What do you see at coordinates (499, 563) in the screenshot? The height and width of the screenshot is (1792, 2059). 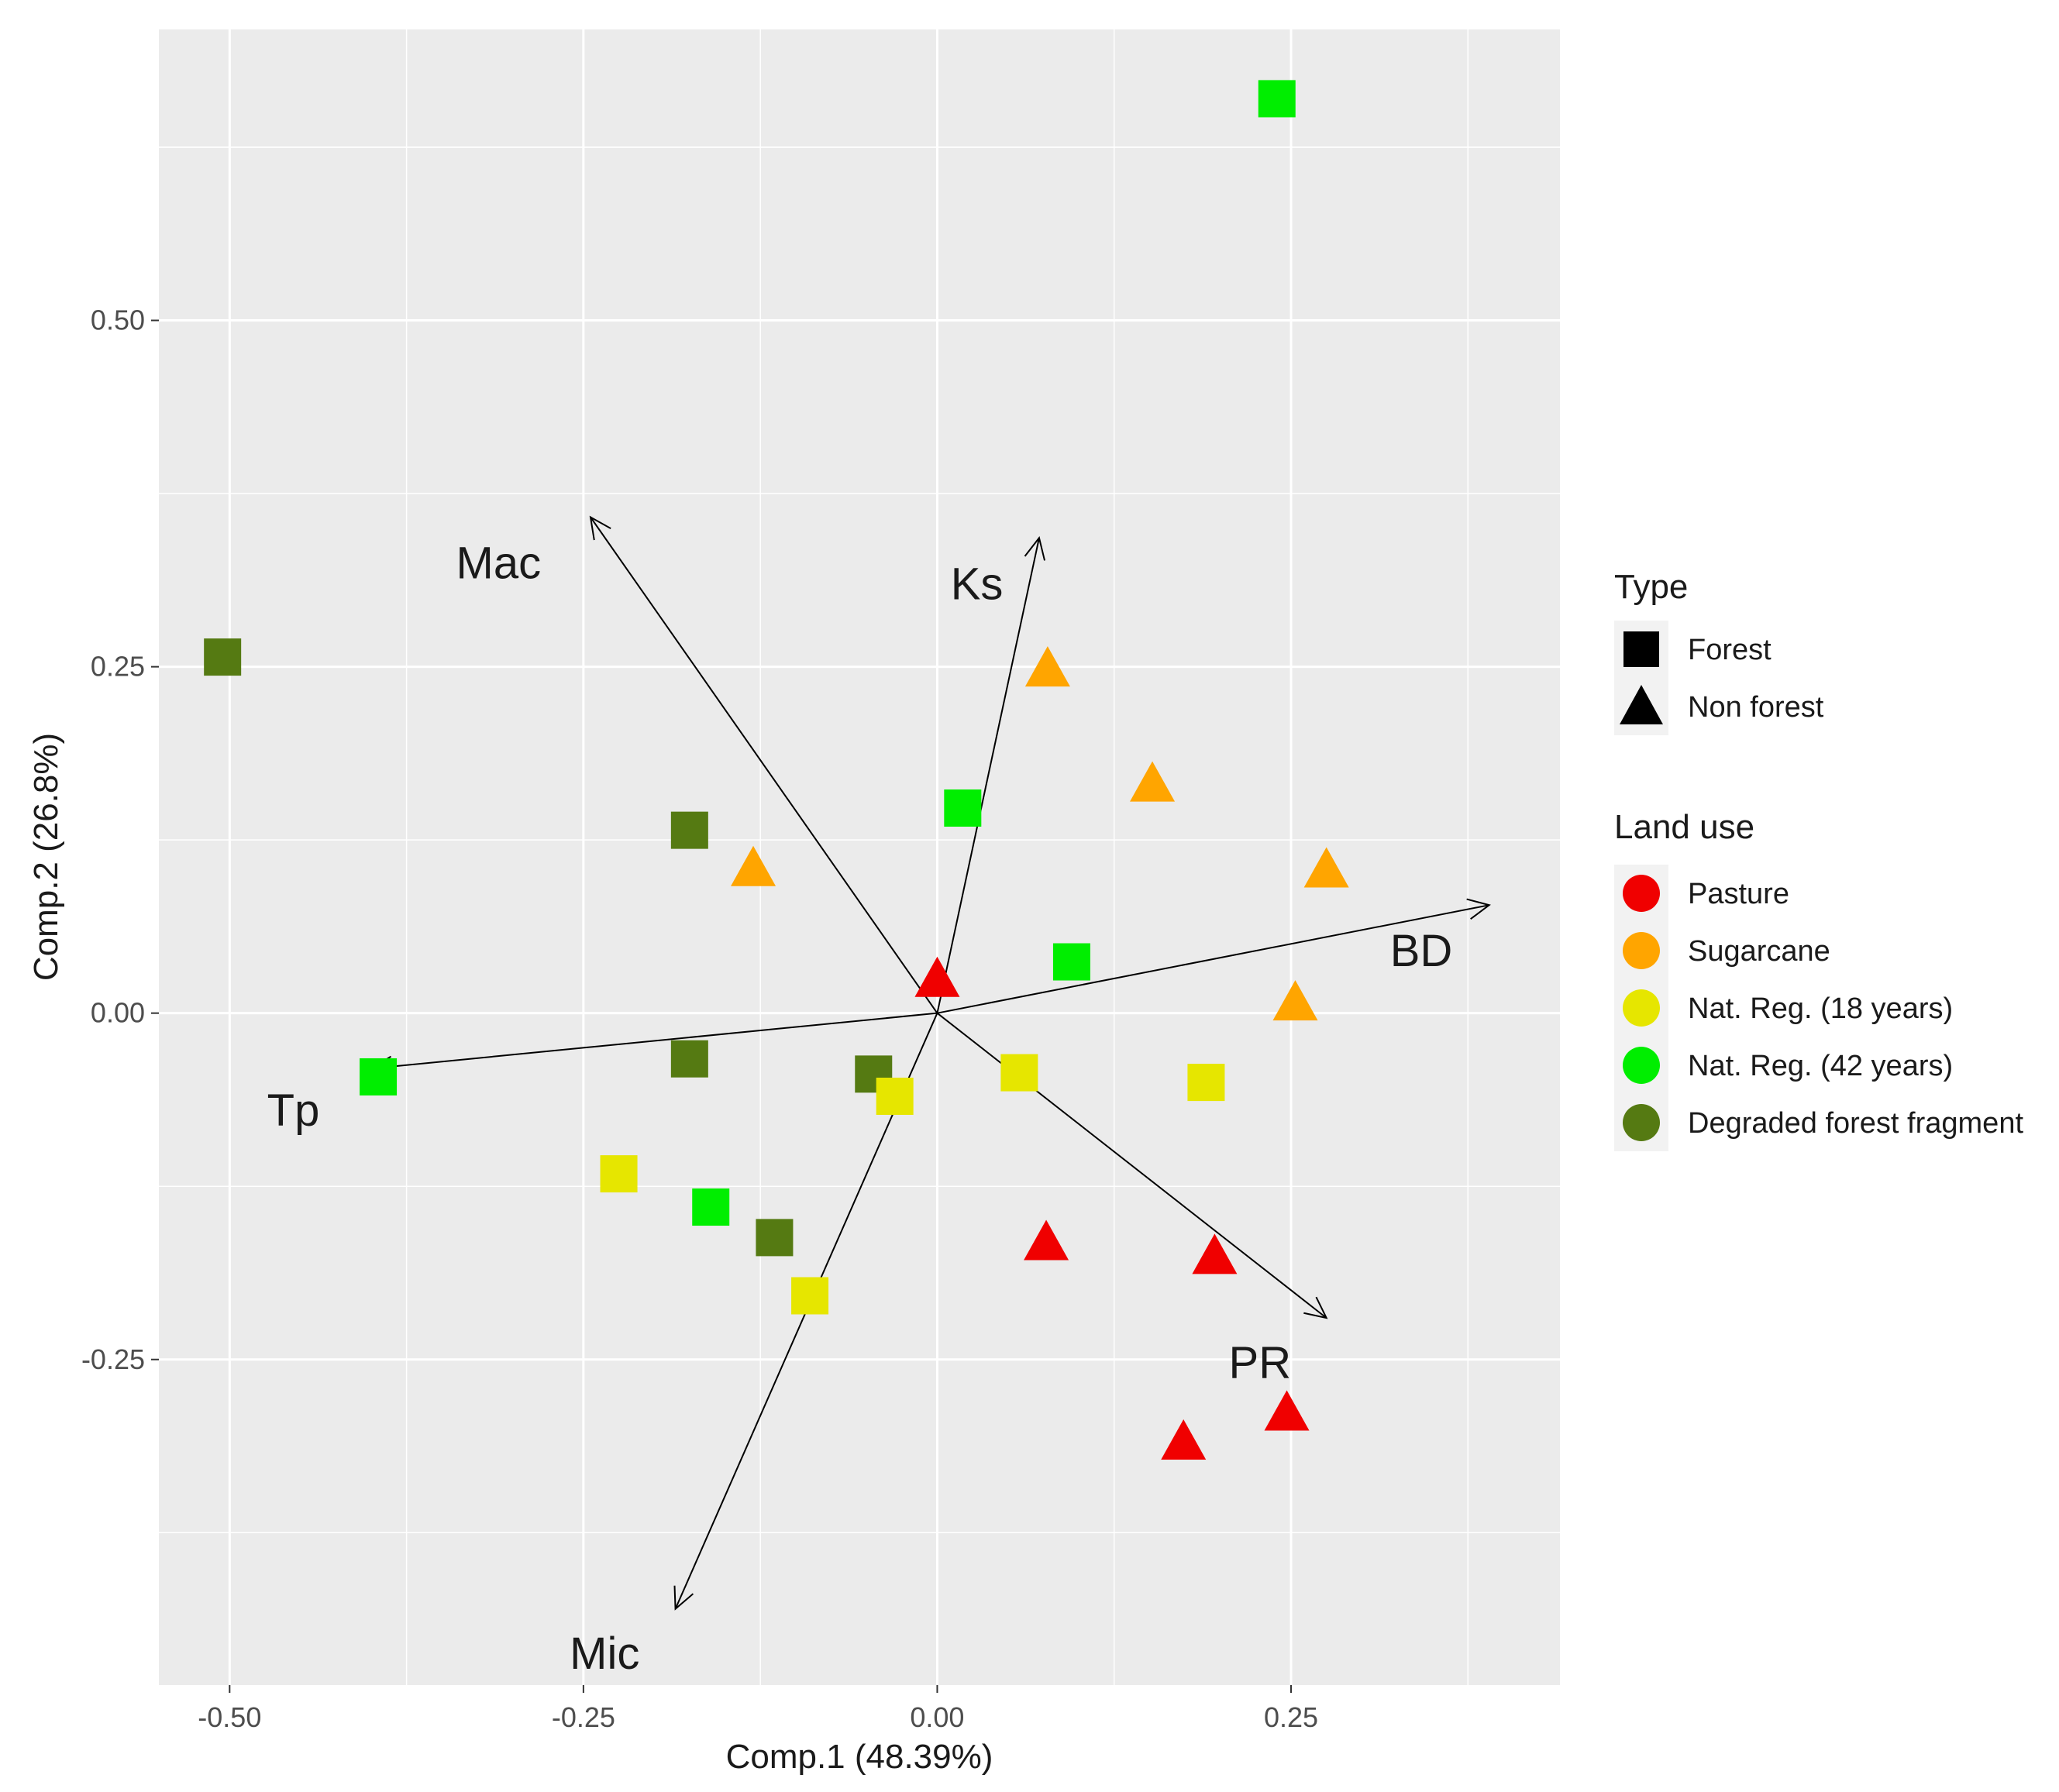 I see `arrow-label-mac: Mac` at bounding box center [499, 563].